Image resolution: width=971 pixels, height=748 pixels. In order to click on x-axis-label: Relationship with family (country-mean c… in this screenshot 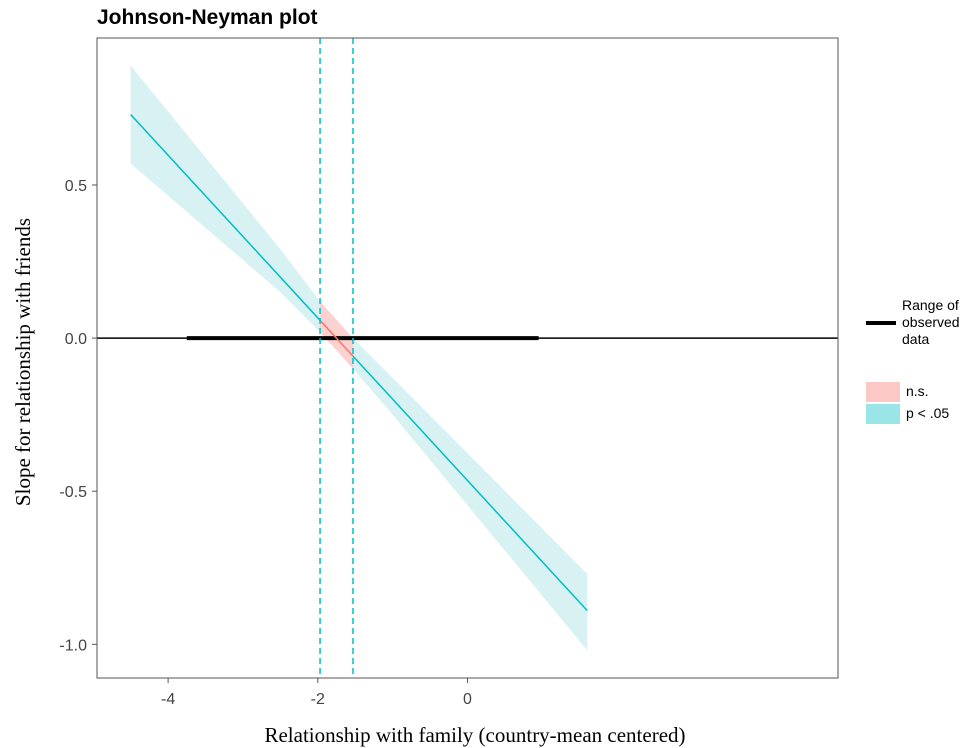, I will do `click(474, 735)`.